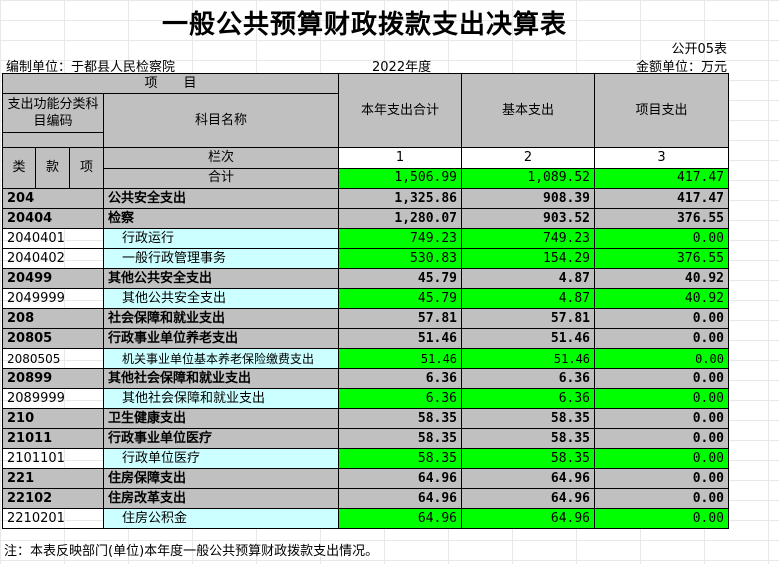  Describe the element at coordinates (53, 458) in the screenshot. I see `row-code: 2101101` at that location.